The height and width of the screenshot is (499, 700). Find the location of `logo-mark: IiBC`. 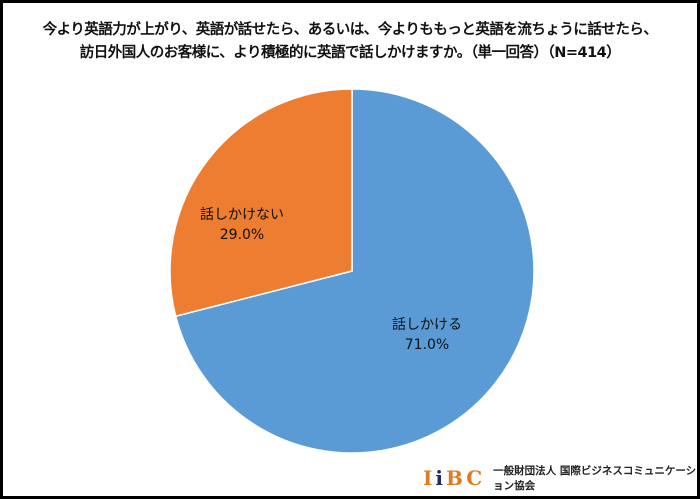

logo-mark: IiBC is located at coordinates (454, 478).